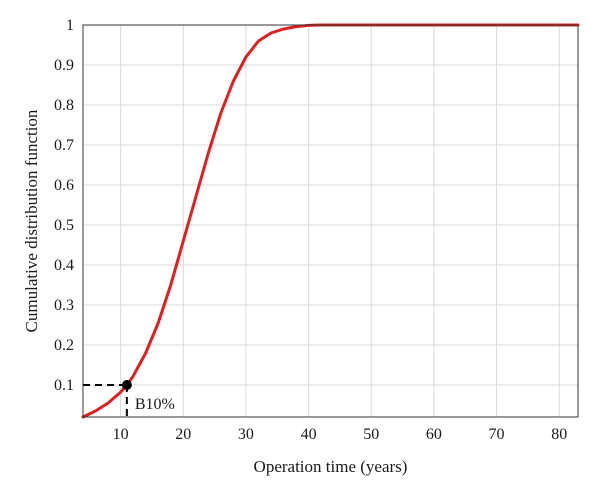 Image resolution: width=600 pixels, height=493 pixels. I want to click on x-tick-label-60: 60, so click(434, 434).